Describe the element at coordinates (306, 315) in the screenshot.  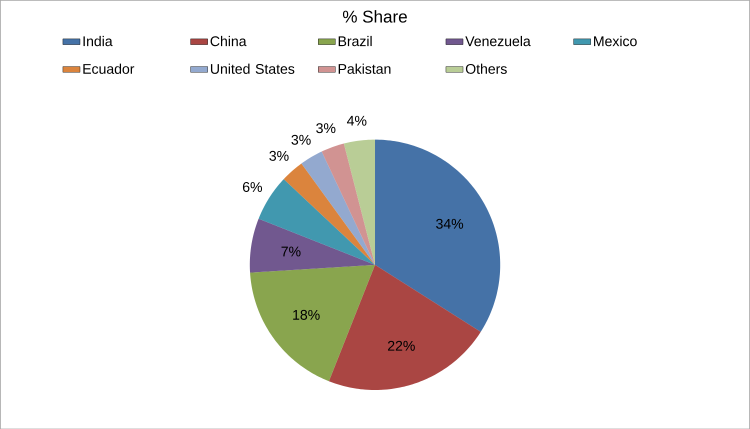
I see `data-label: 18%` at that location.